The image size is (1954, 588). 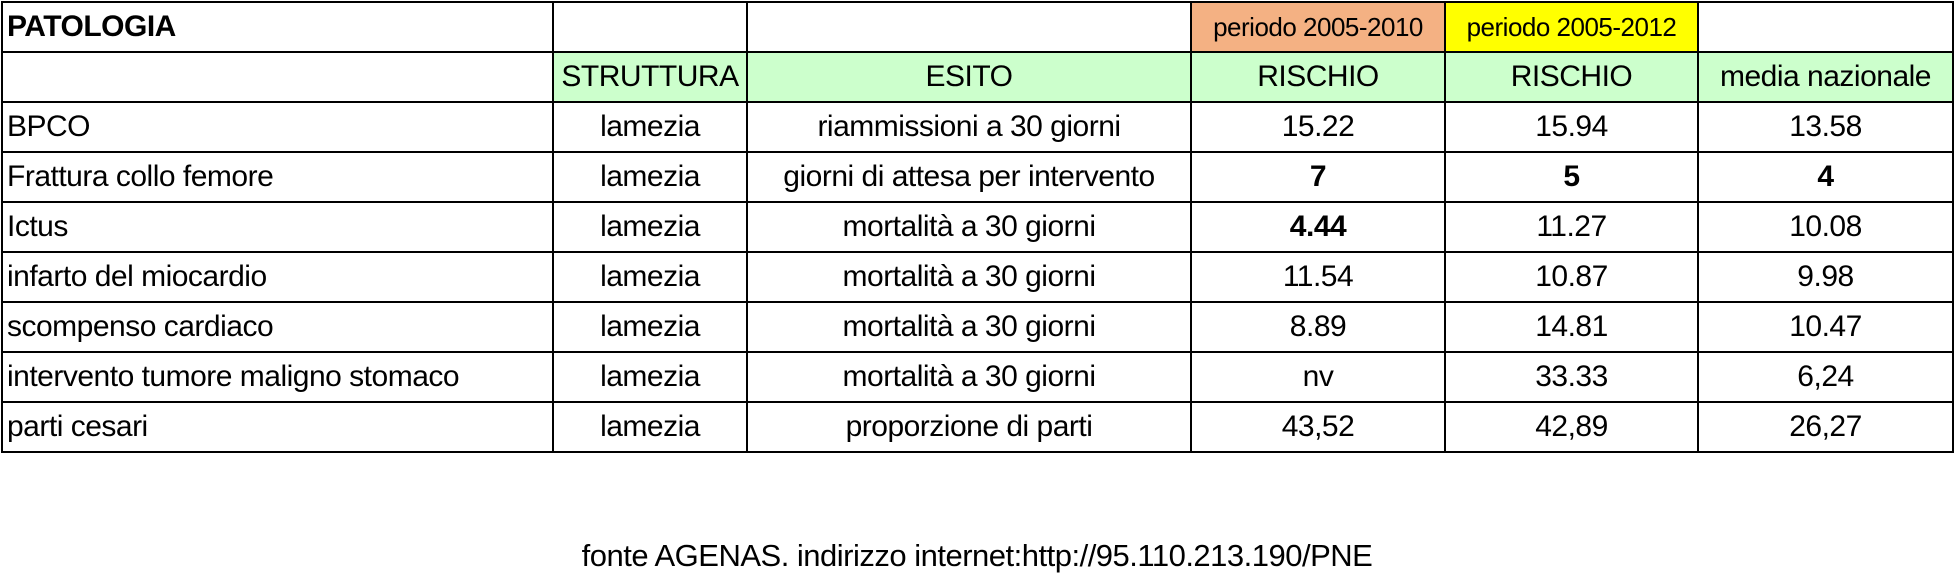 What do you see at coordinates (1571, 127) in the screenshot?
I see `rischio-2012-cell: 15.94` at bounding box center [1571, 127].